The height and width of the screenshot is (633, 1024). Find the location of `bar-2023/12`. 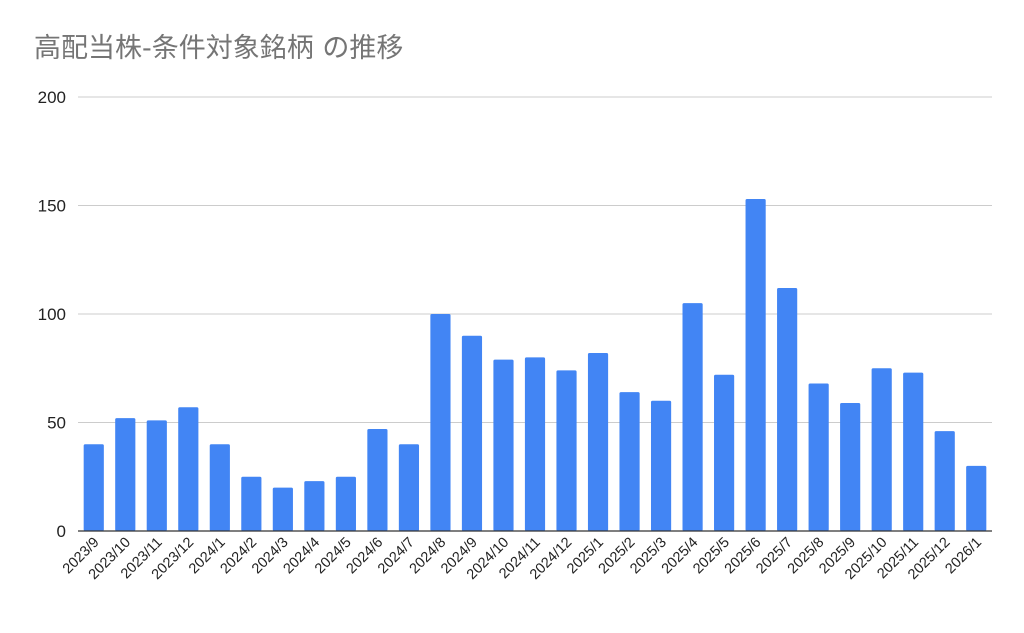

bar-2023/12 is located at coordinates (188, 469).